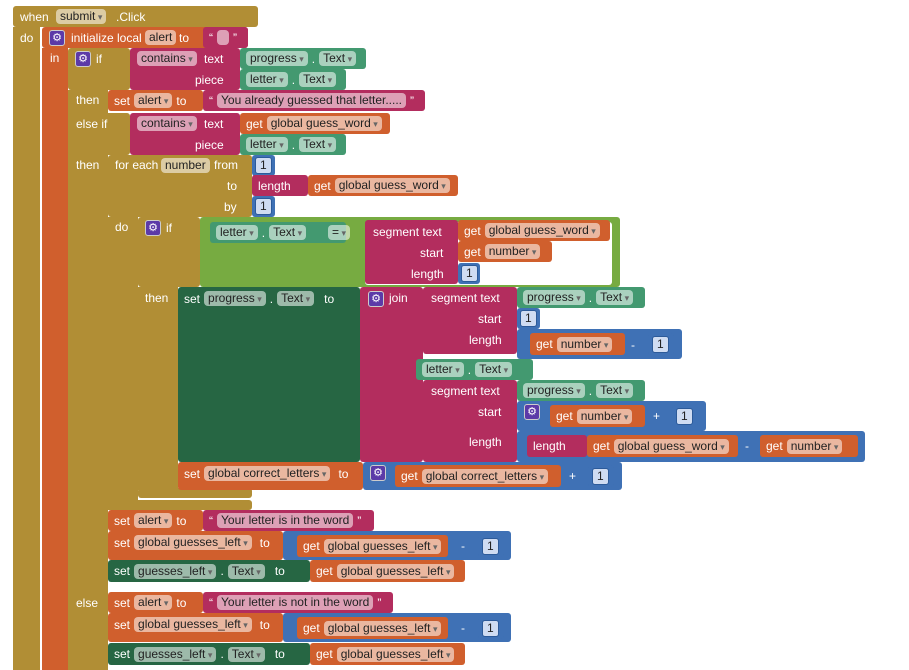 The height and width of the screenshot is (670, 909). What do you see at coordinates (81, 16) in the screenshot?
I see `component-dropdown: submit` at bounding box center [81, 16].